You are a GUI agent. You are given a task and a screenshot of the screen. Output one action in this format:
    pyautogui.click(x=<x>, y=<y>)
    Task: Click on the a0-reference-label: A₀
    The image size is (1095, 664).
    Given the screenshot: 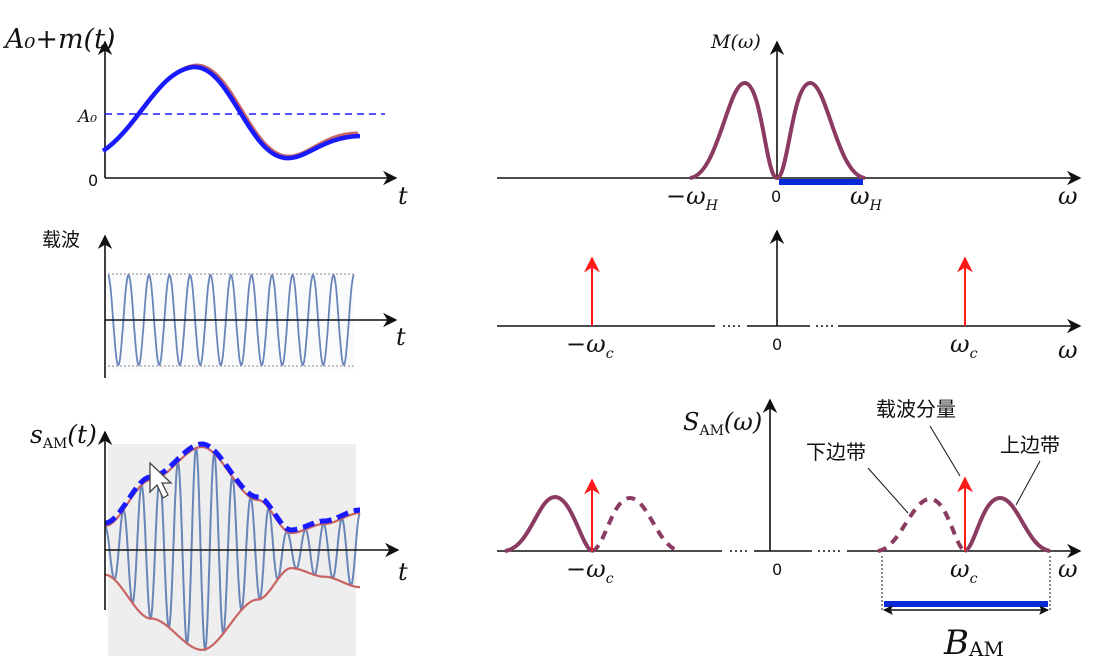 What is the action you would take?
    pyautogui.click(x=86, y=117)
    